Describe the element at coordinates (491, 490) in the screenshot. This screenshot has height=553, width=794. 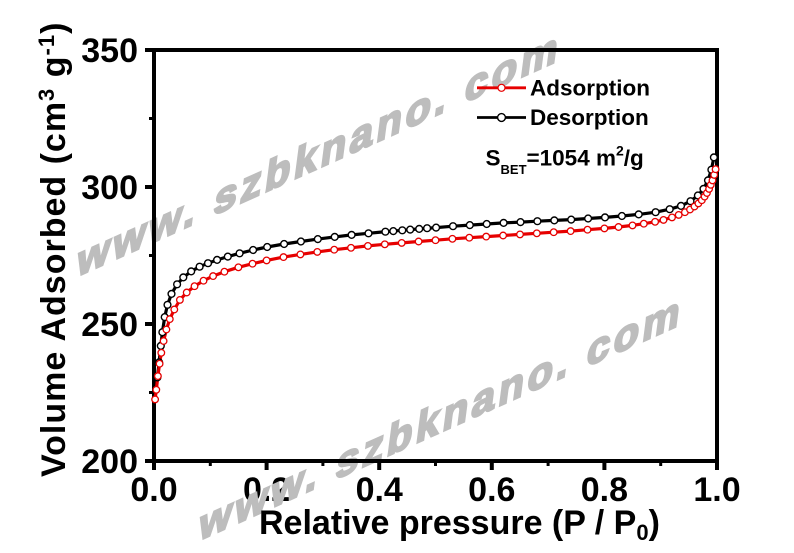
I see `svg-text: 0.6` at that location.